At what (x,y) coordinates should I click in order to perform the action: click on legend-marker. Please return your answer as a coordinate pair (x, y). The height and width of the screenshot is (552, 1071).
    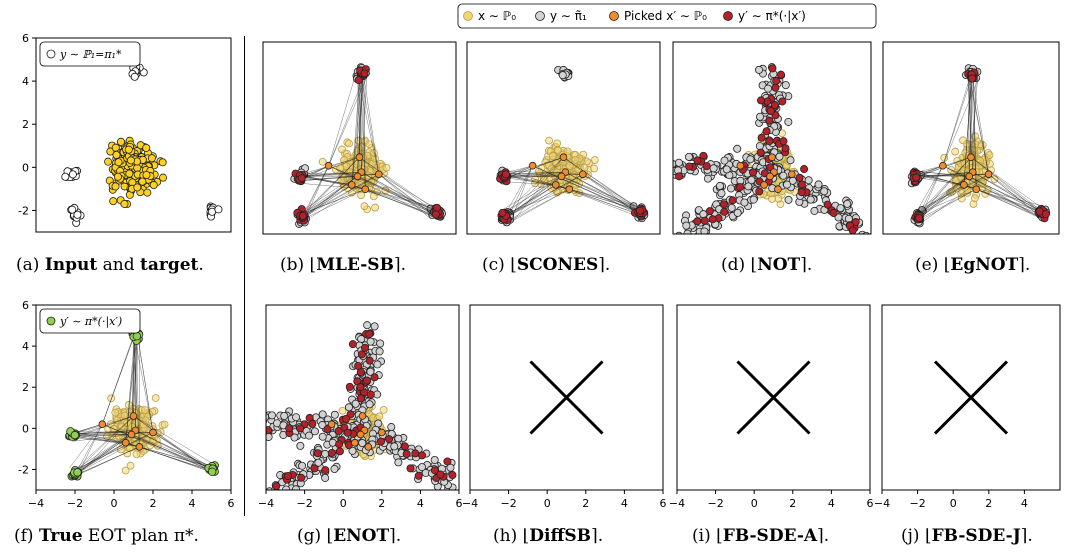
    Looking at the image, I should click on (51, 54).